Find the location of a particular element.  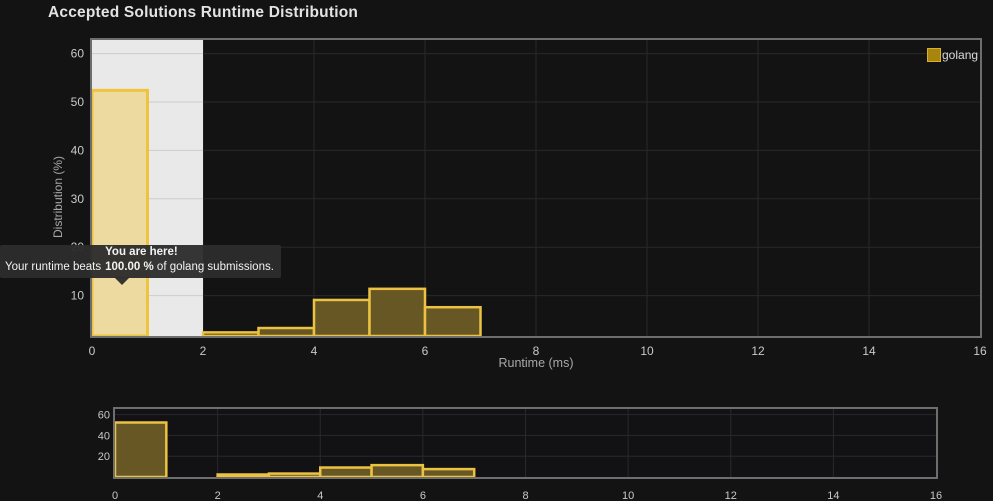

tooltip-beats-suffix: of golang submissions. is located at coordinates (215, 266).